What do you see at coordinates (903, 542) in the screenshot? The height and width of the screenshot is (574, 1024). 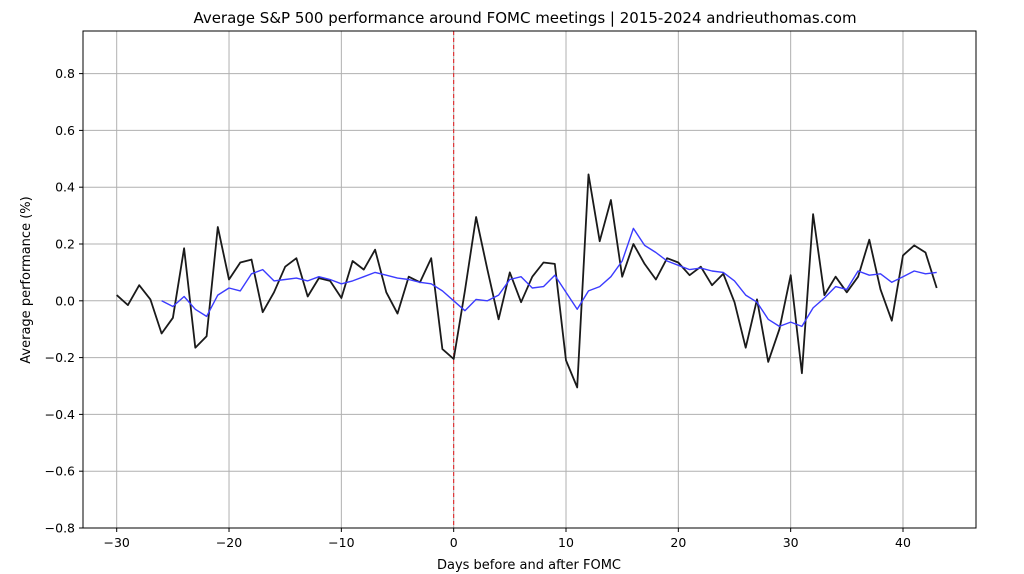 I see `x-tick-label: 40` at bounding box center [903, 542].